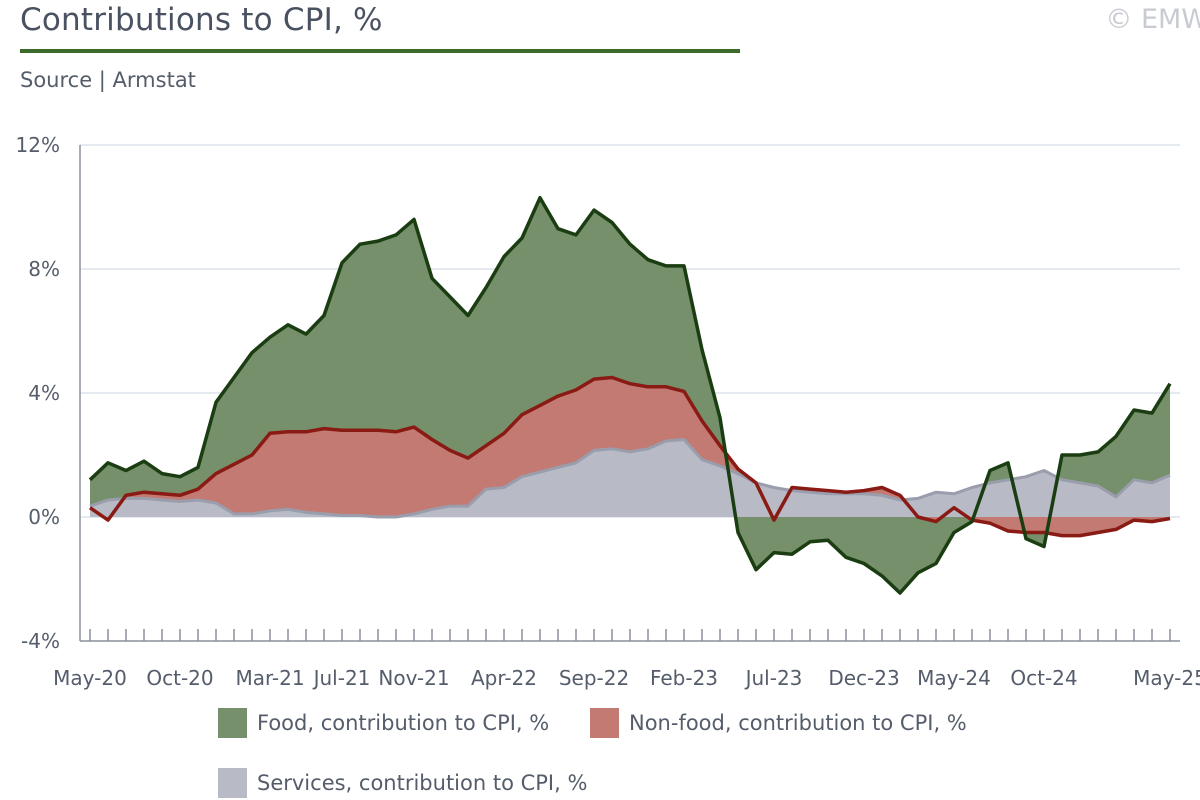 The height and width of the screenshot is (800, 1200). What do you see at coordinates (380, 51) in the screenshot?
I see `title-underline` at bounding box center [380, 51].